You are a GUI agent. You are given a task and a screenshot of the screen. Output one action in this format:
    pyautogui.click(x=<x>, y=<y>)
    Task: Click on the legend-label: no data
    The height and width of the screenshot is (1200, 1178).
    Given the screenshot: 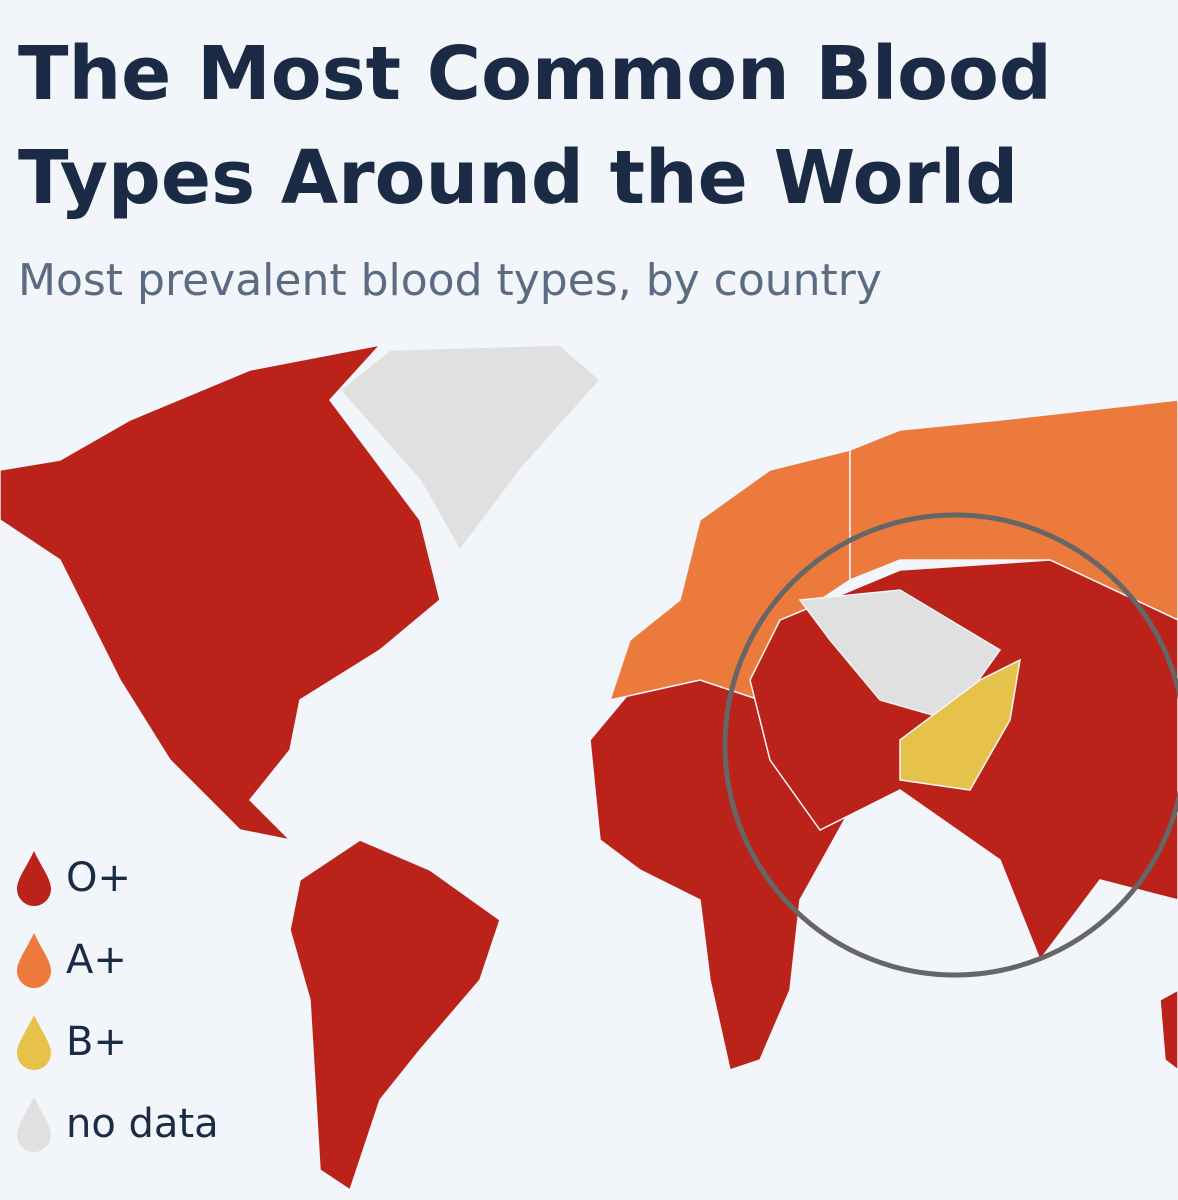 What is the action you would take?
    pyautogui.click(x=142, y=1124)
    